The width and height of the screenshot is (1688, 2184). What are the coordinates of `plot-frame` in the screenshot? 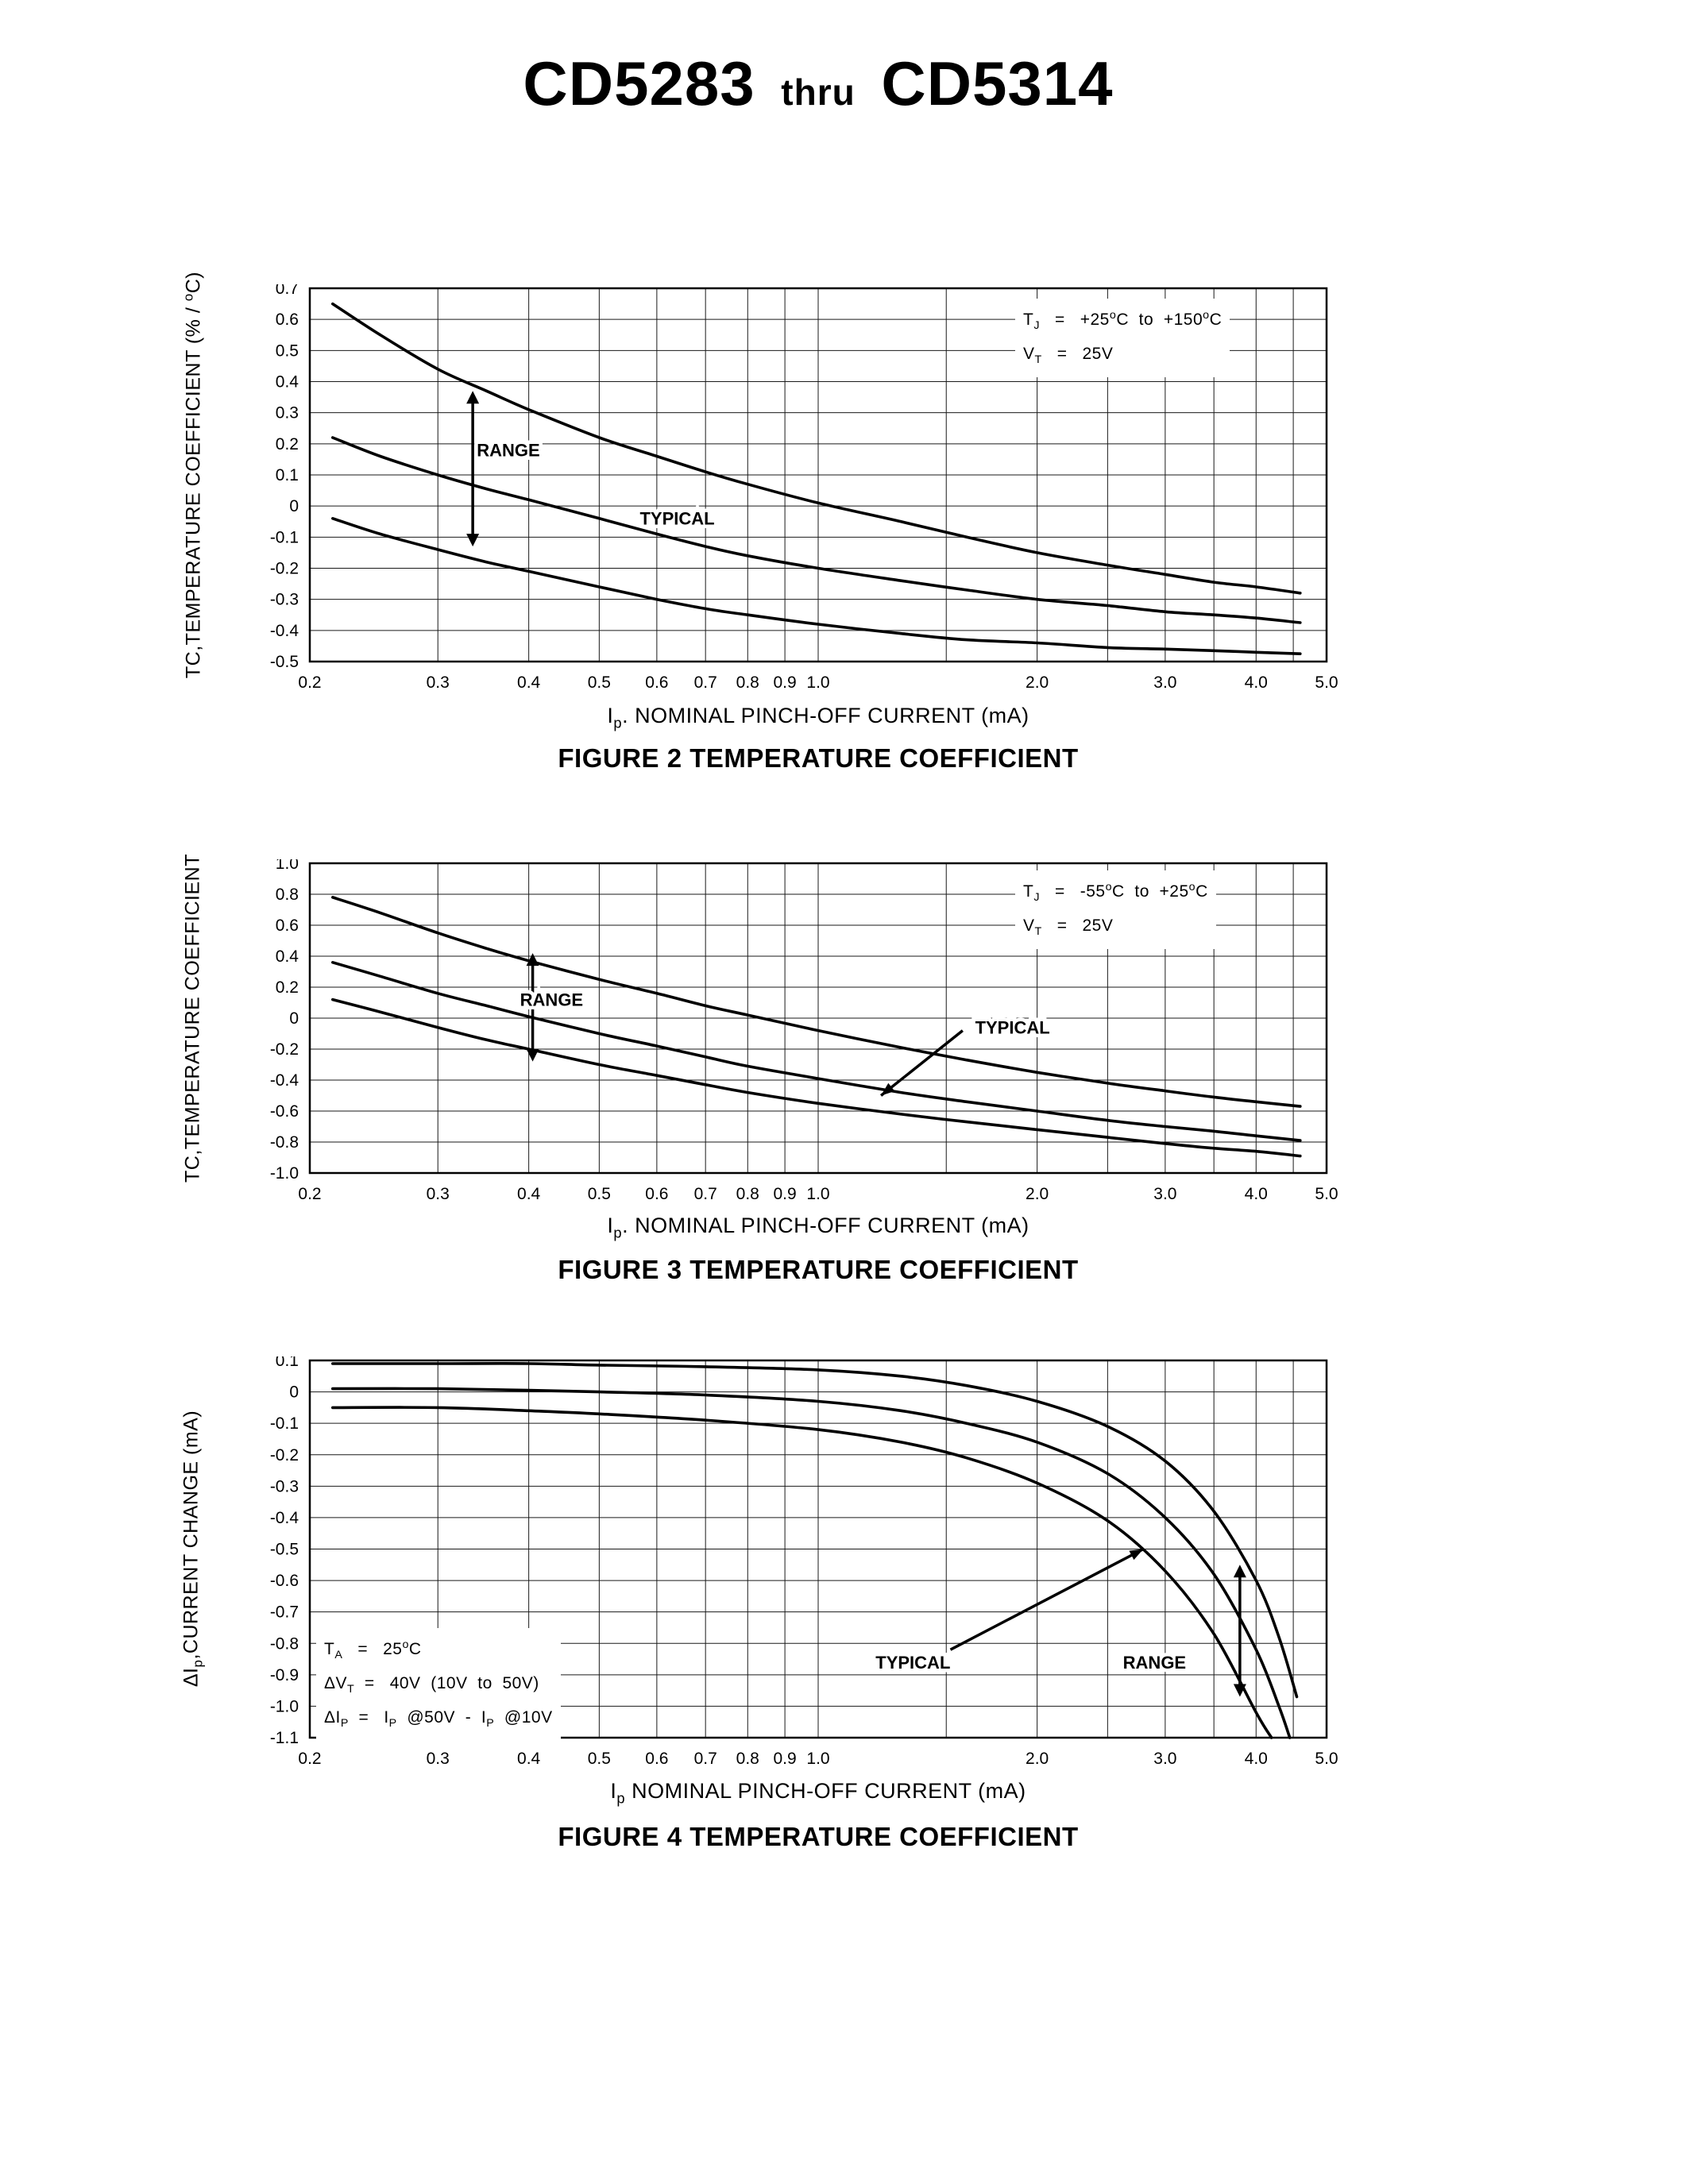 It's located at (818, 1549).